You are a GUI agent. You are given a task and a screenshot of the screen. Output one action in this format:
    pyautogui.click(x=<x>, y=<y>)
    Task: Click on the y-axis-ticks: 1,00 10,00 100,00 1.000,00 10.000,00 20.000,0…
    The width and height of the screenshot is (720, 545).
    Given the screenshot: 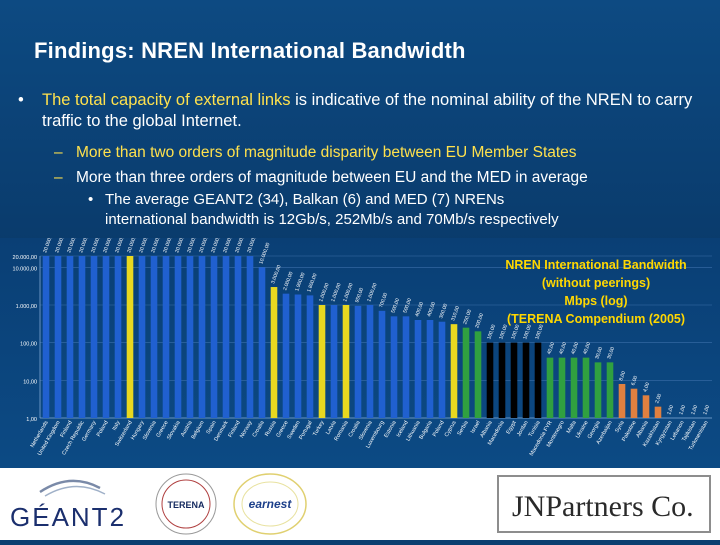 What is the action you would take?
    pyautogui.click(x=25, y=339)
    